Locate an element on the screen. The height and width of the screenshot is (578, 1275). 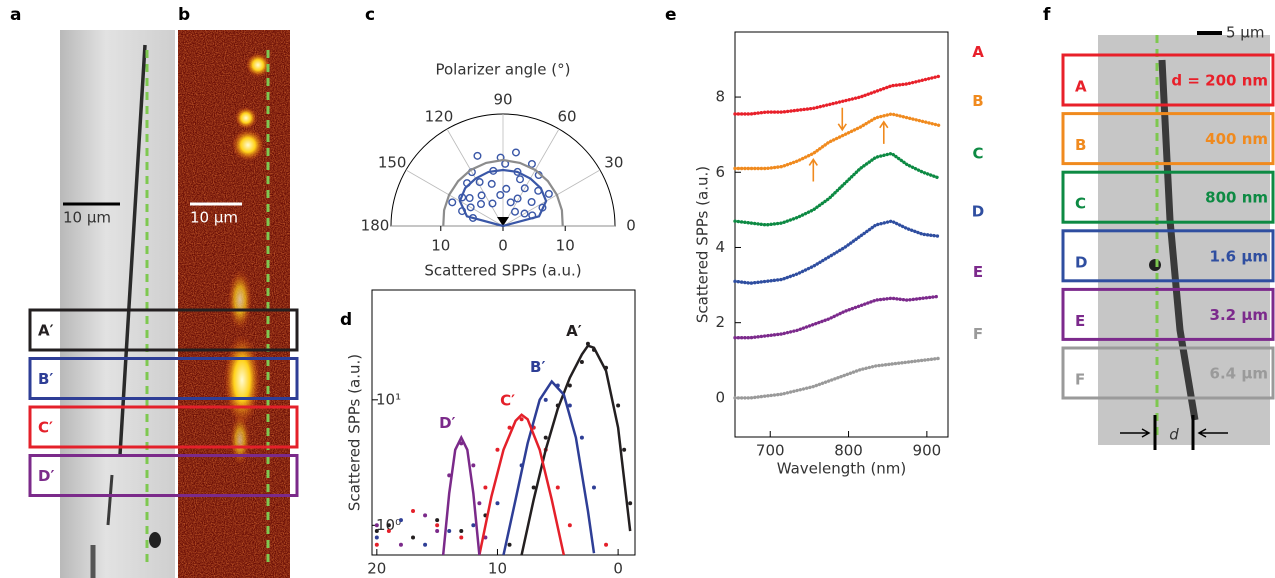
x-tick-label: 20 is located at coordinates (376, 569).